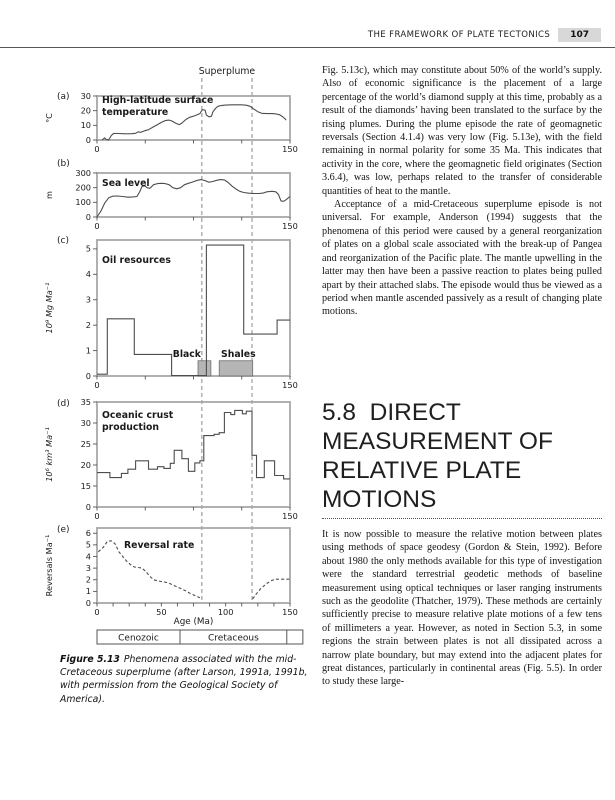 The width and height of the screenshot is (615, 800). Describe the element at coordinates (157, 100) in the screenshot. I see `chart-a-title: High-latitude surface` at that location.